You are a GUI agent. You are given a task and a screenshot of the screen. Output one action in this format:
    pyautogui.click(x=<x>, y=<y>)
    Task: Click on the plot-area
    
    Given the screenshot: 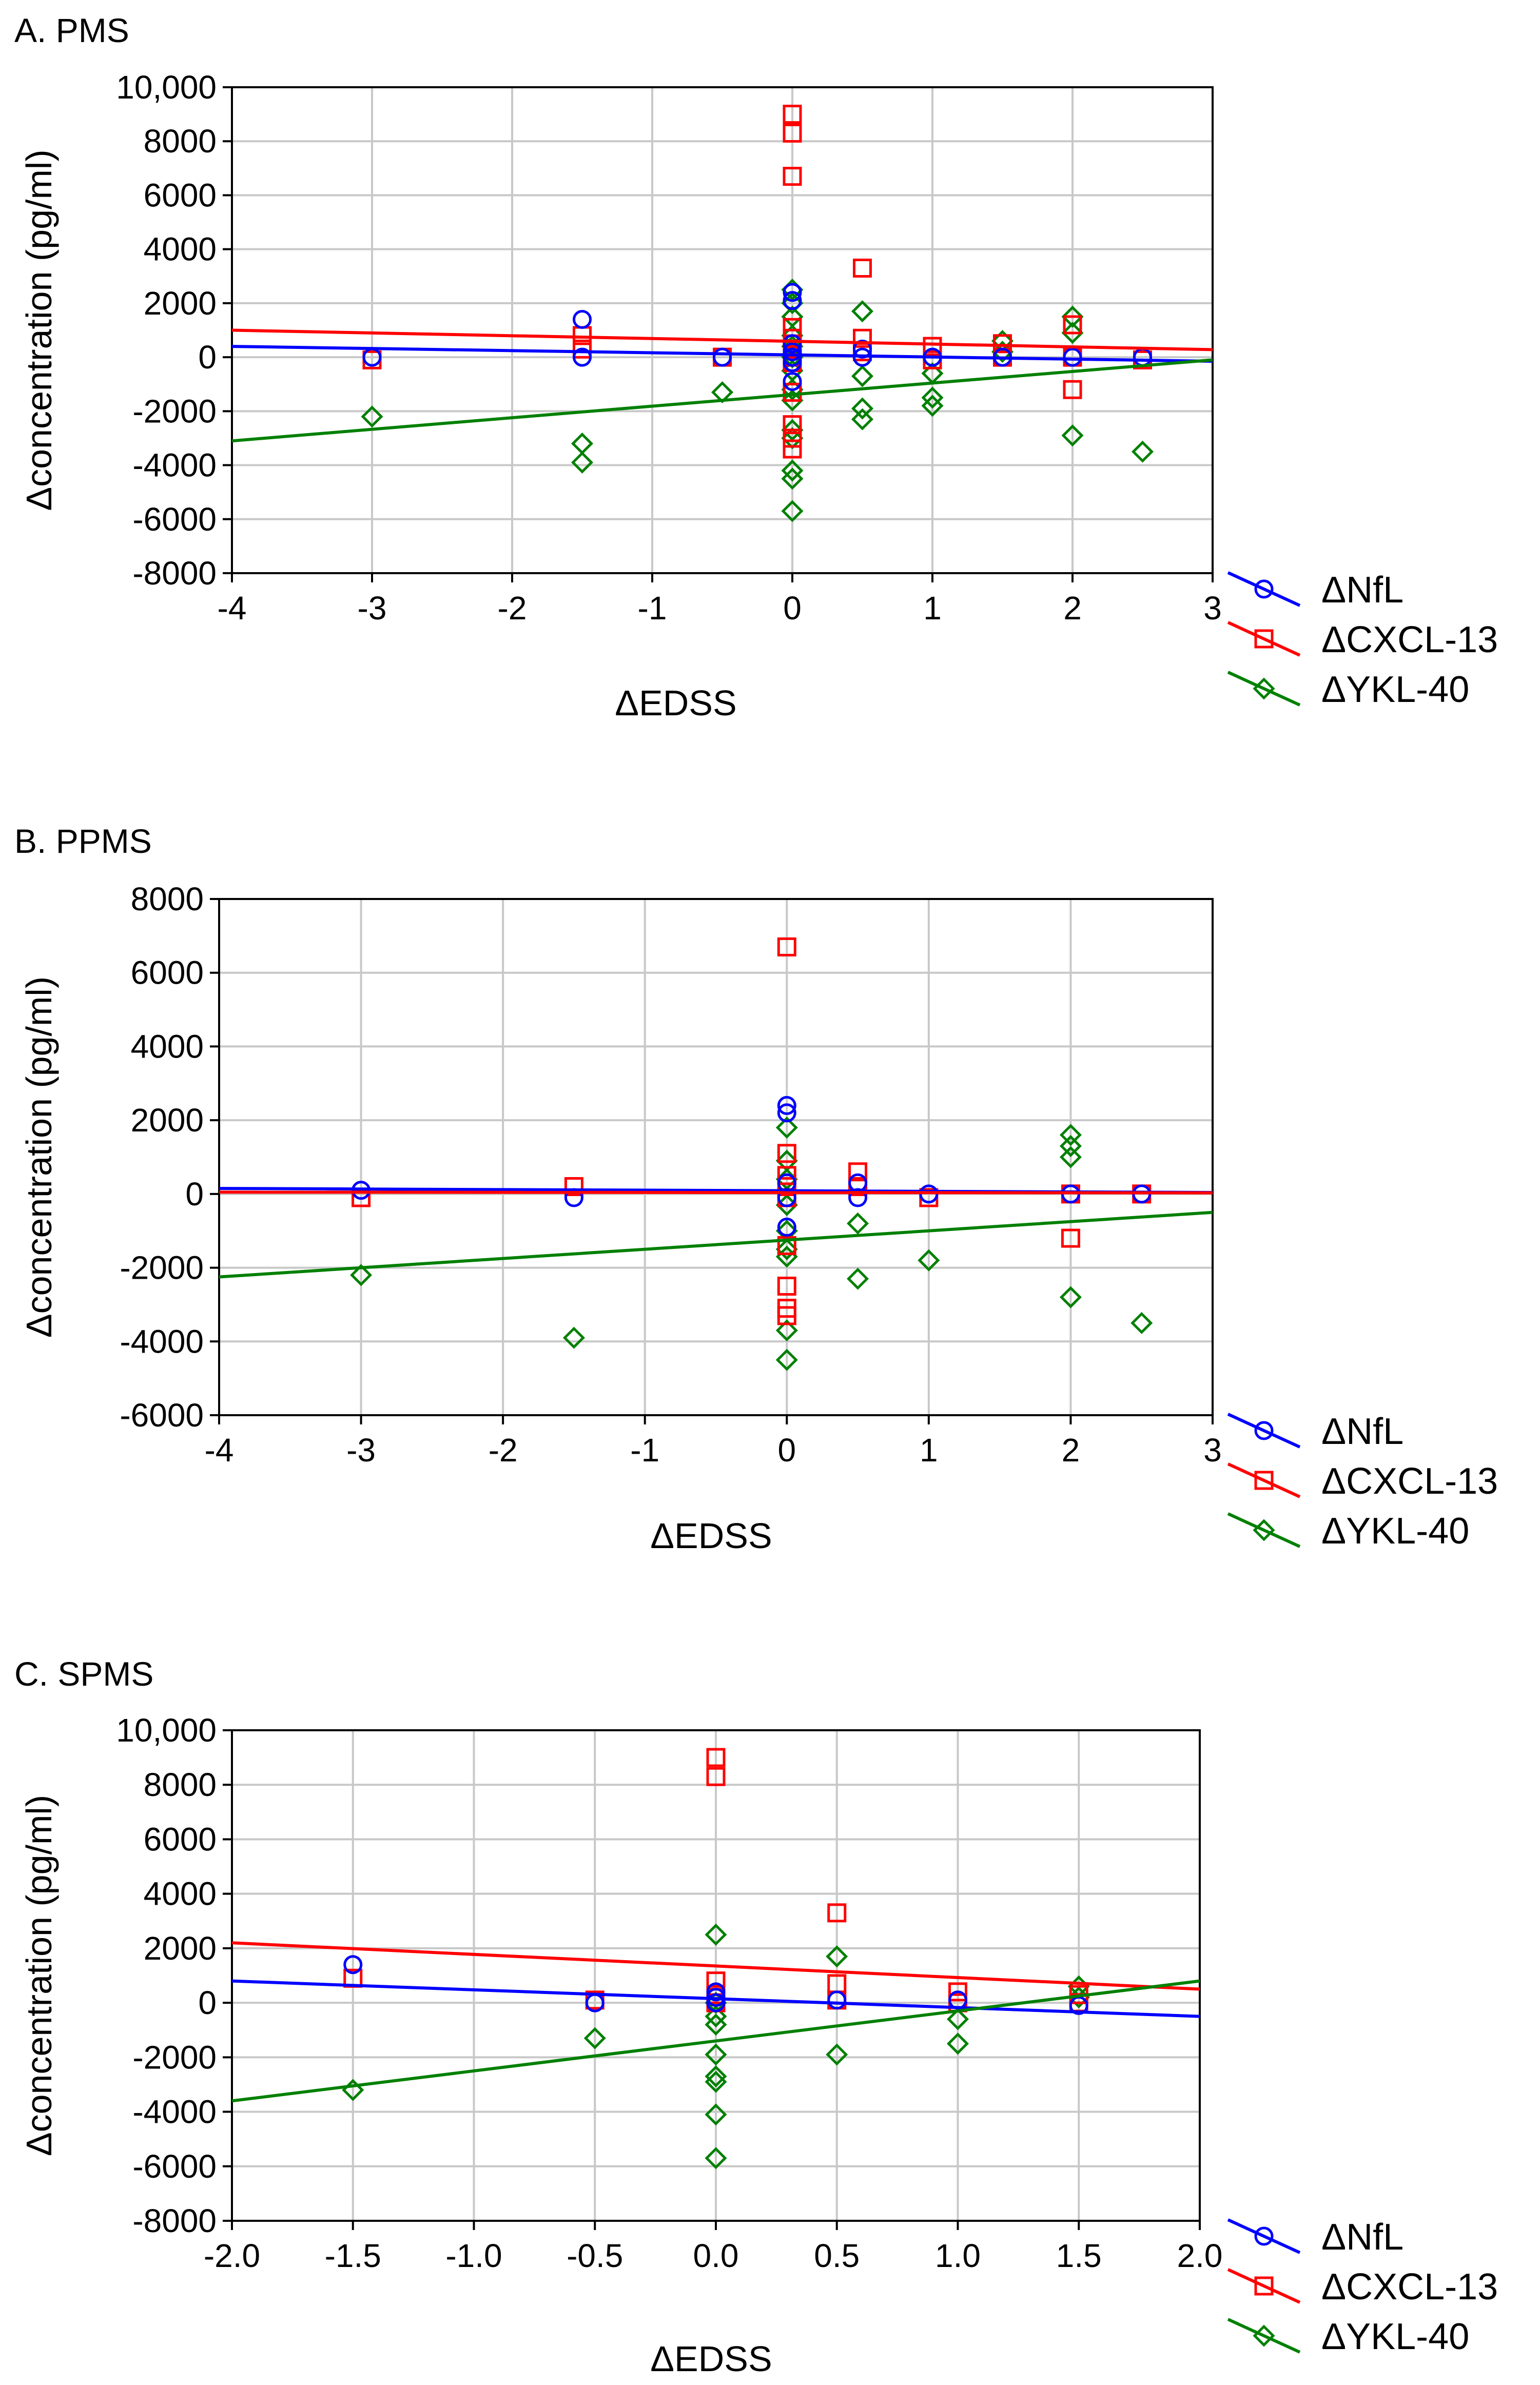 What is the action you would take?
    pyautogui.click(x=716, y=1157)
    